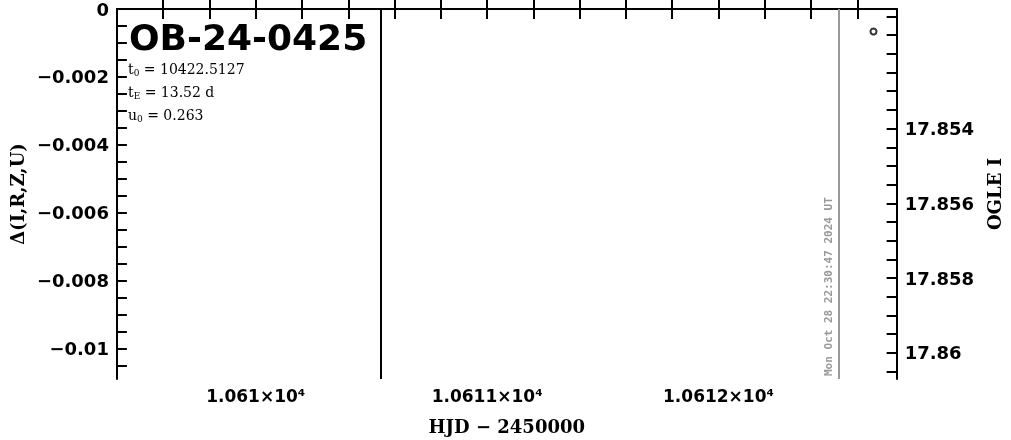  What do you see at coordinates (994, 194) in the screenshot?
I see `y2-axis-title: OGLE I` at bounding box center [994, 194].